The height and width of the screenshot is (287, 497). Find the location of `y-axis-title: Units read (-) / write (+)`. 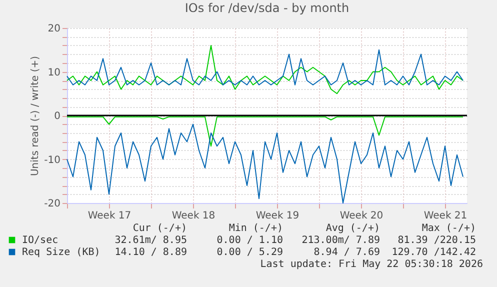

y-axis-title: Units read (-) / write (+) is located at coordinates (36, 116).